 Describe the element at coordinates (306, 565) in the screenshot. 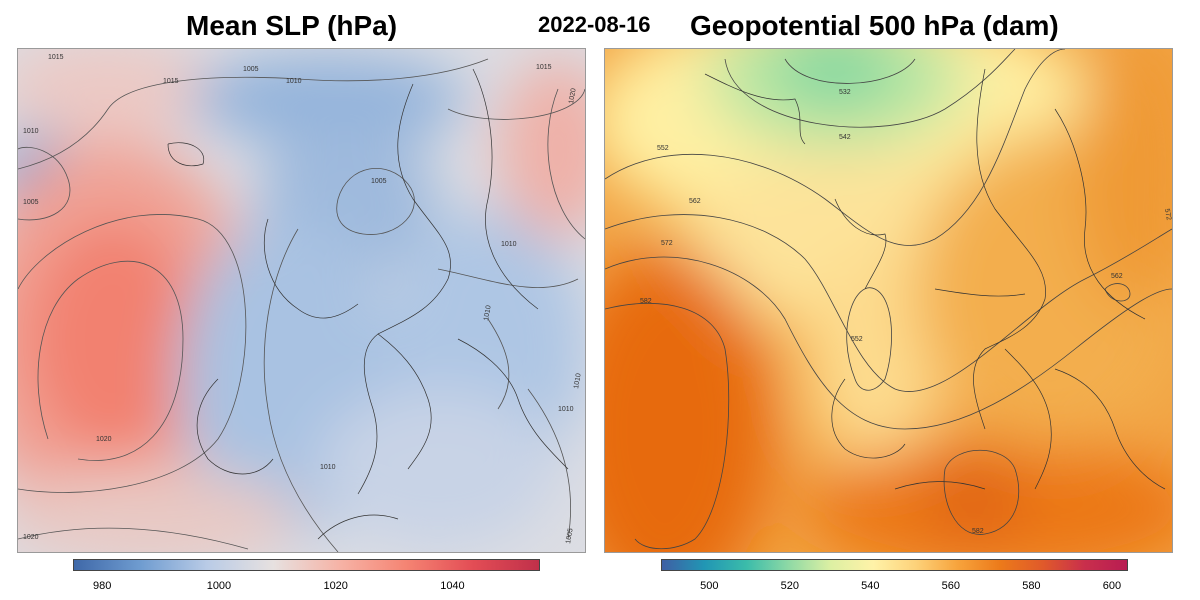

I see `slp-colorbar` at that location.